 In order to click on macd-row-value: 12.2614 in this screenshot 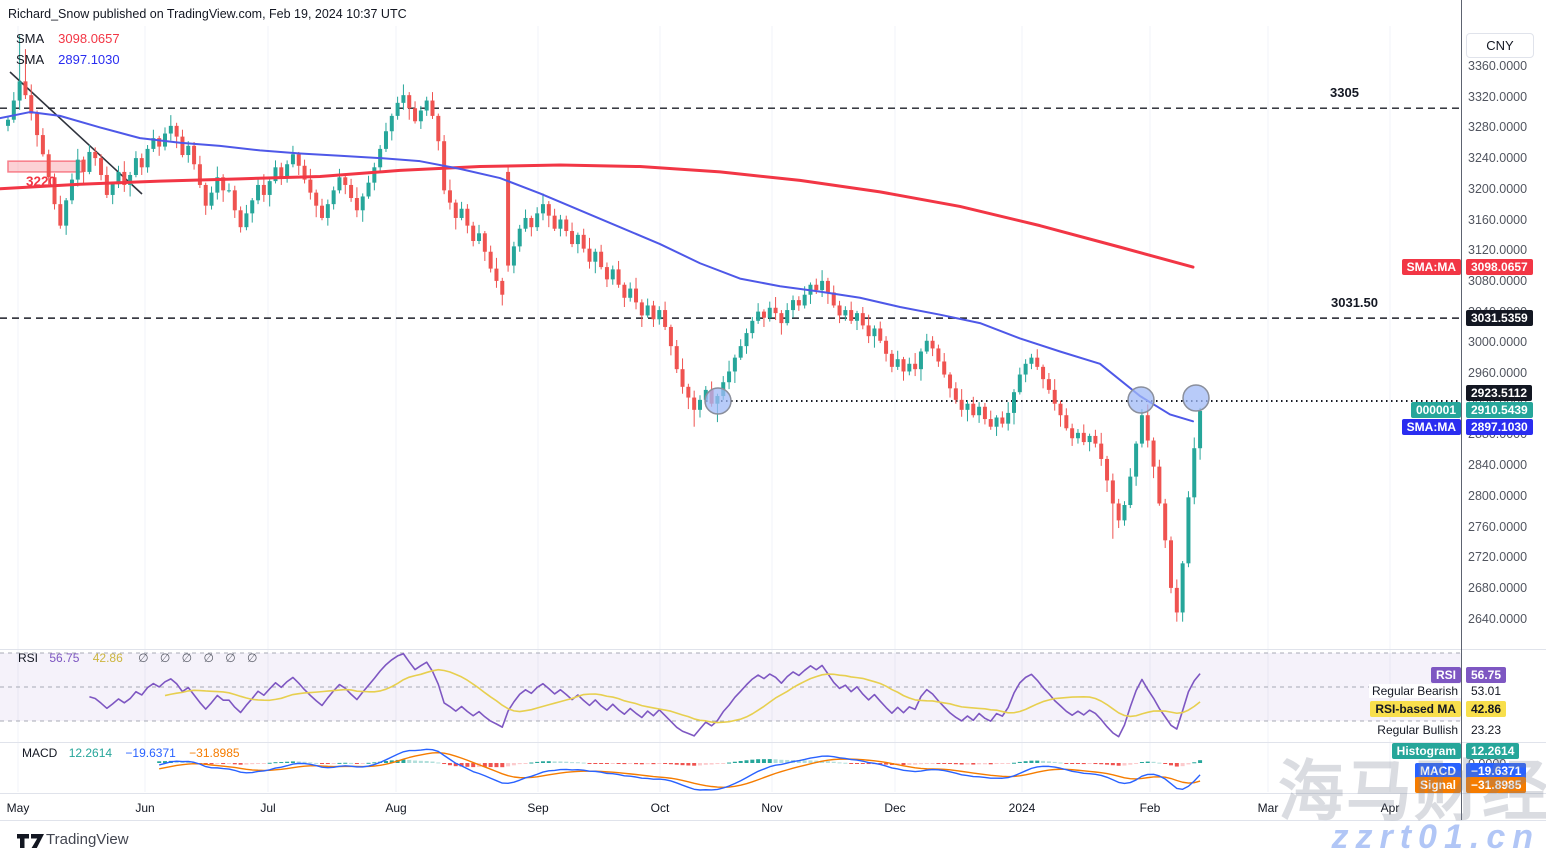, I will do `click(1493, 751)`.